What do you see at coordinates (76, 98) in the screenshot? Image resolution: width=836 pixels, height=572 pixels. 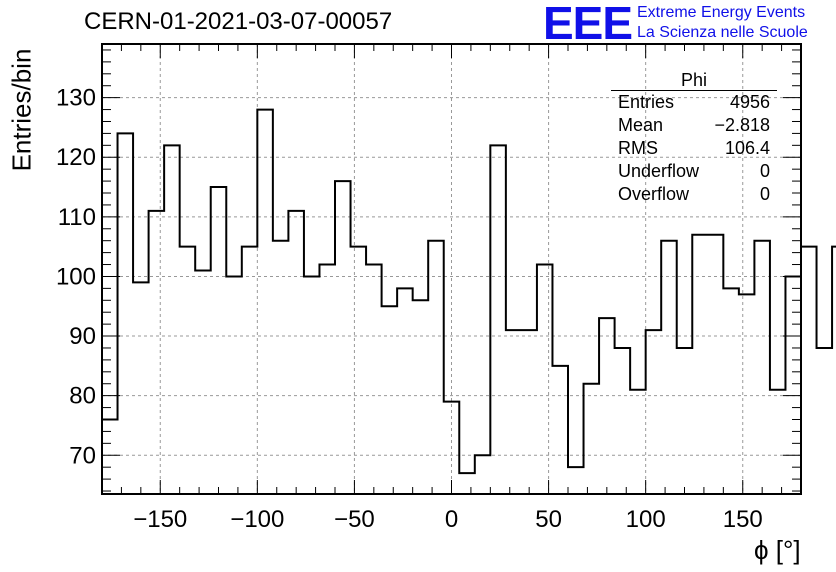 I see `y-tick-label: 130` at bounding box center [76, 98].